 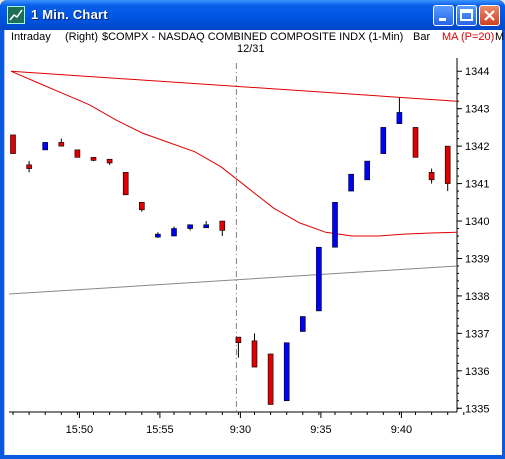 I want to click on y-tick-label: 1343, so click(x=477, y=110).